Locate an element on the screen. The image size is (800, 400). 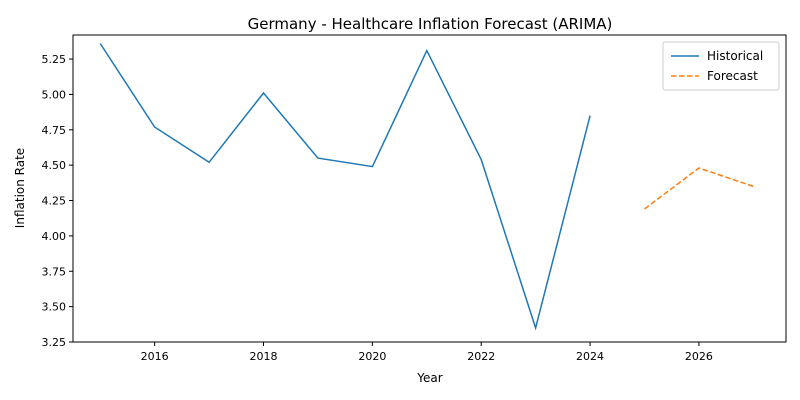
x-axis-label: Year is located at coordinates (429, 378).